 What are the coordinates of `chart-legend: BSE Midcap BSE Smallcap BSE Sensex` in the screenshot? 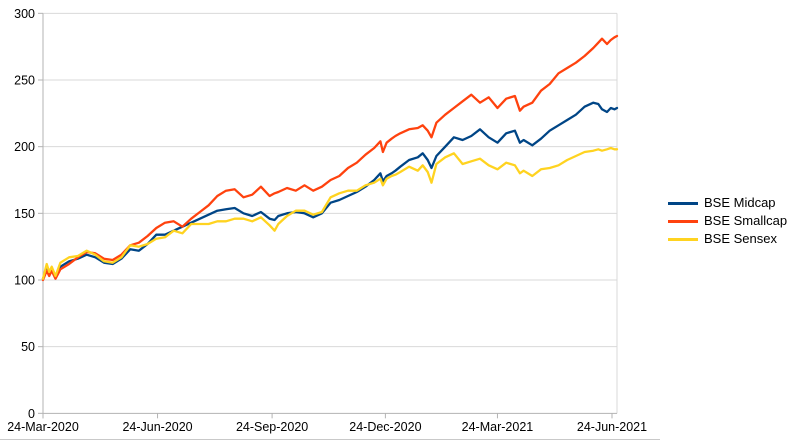 It's located at (727, 221).